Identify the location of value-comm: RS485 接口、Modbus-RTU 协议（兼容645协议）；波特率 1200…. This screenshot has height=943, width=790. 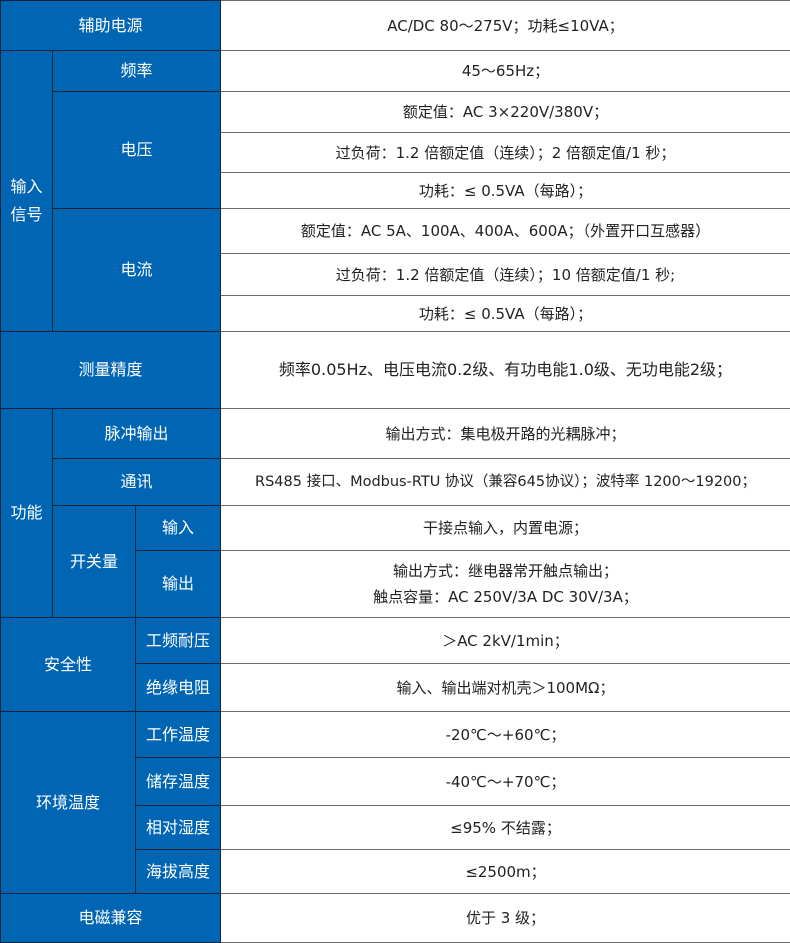
(505, 482).